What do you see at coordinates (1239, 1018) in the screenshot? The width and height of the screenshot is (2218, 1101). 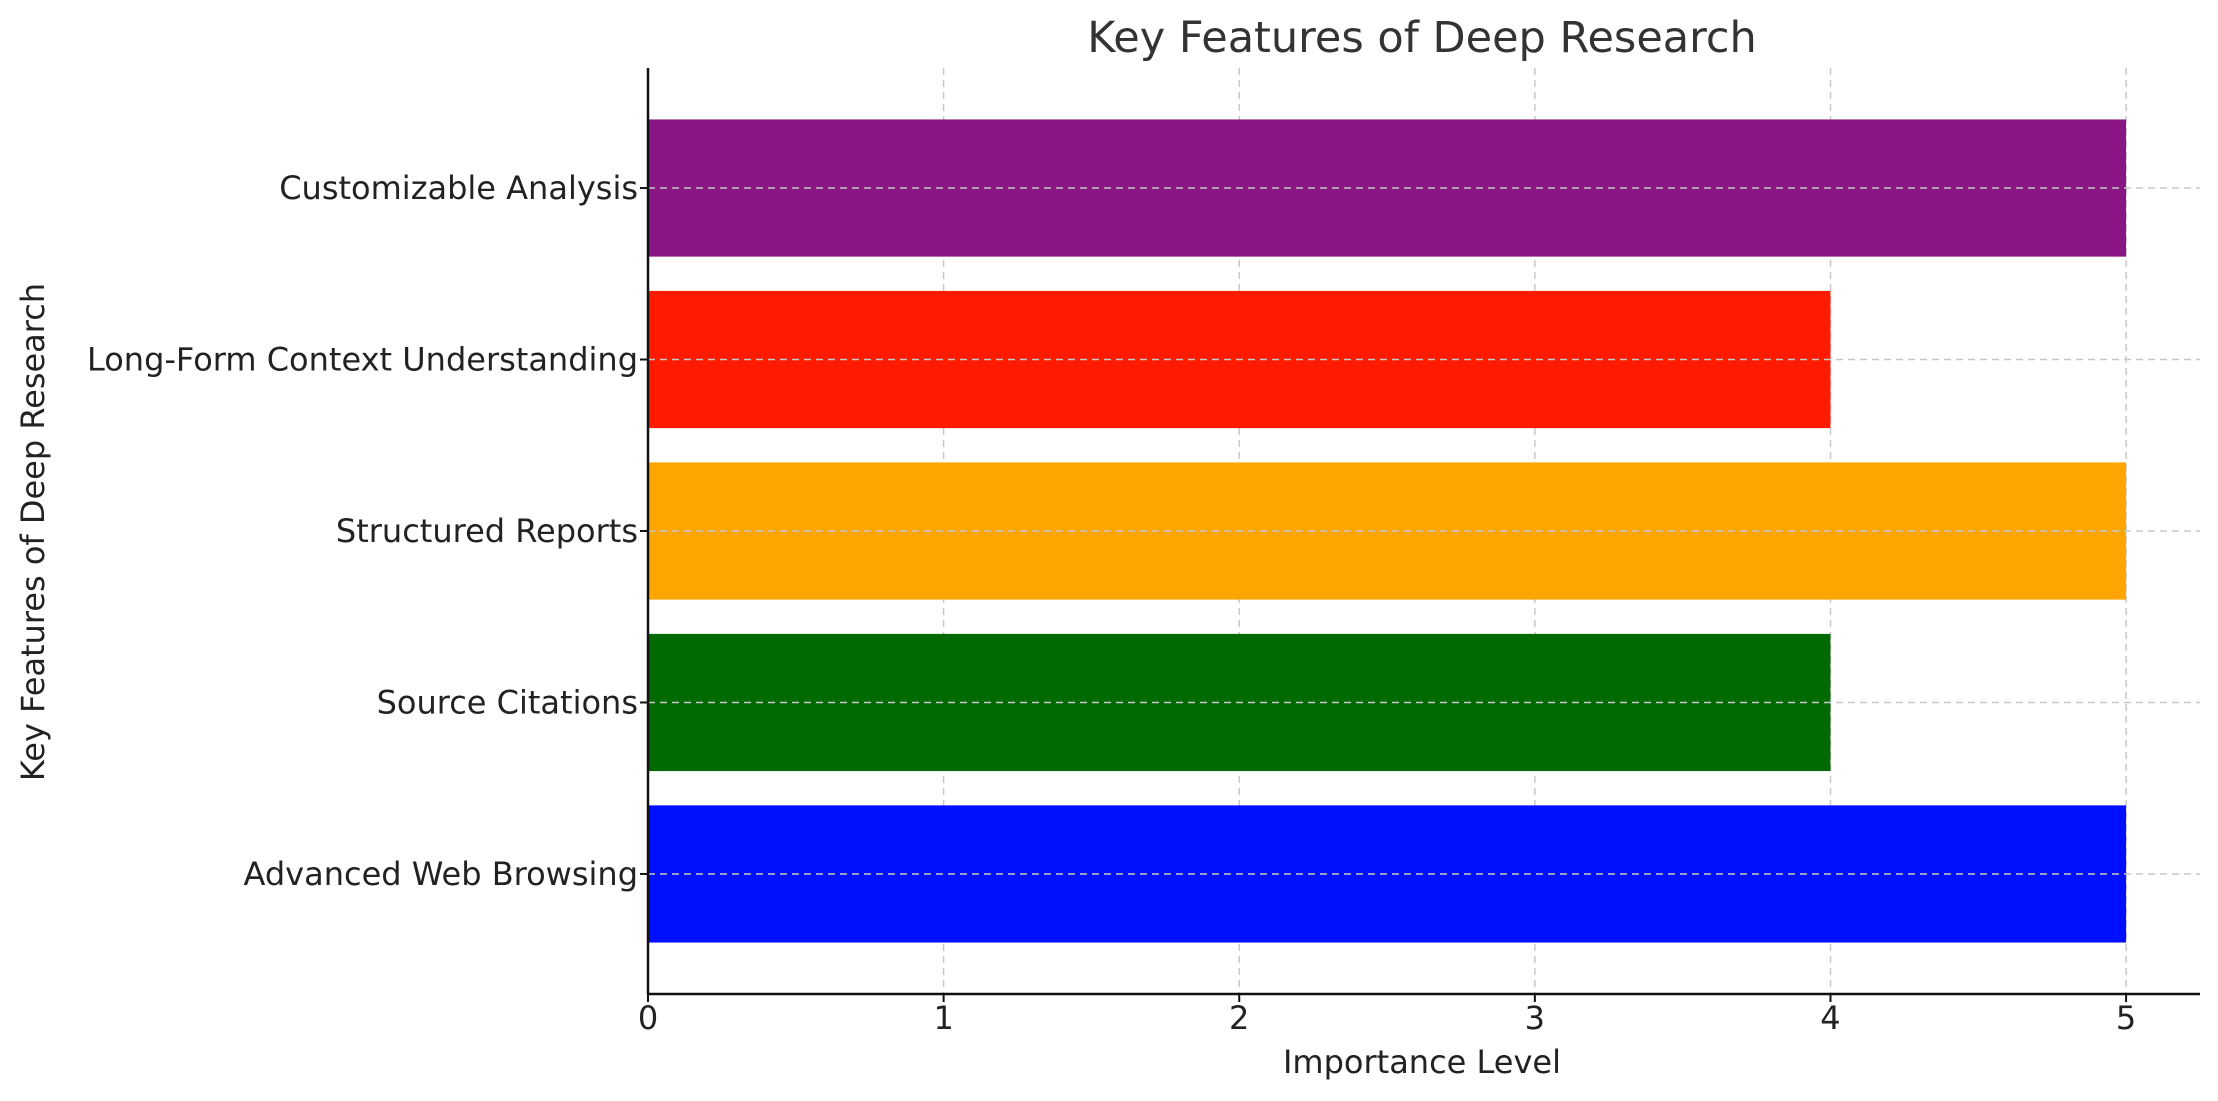 I see `x-tick-label: 2` at bounding box center [1239, 1018].